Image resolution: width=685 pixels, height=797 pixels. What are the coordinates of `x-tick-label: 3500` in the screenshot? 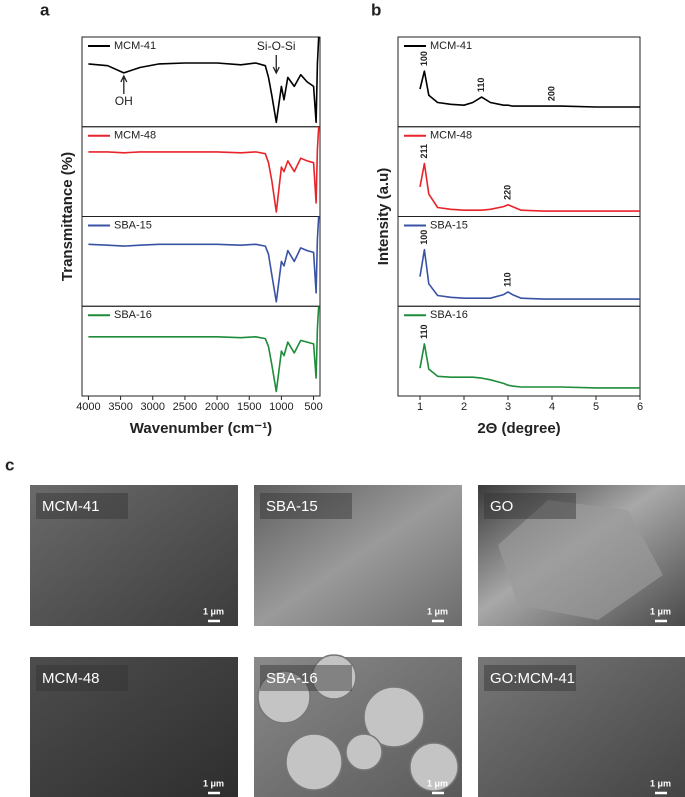 It's located at (120, 407).